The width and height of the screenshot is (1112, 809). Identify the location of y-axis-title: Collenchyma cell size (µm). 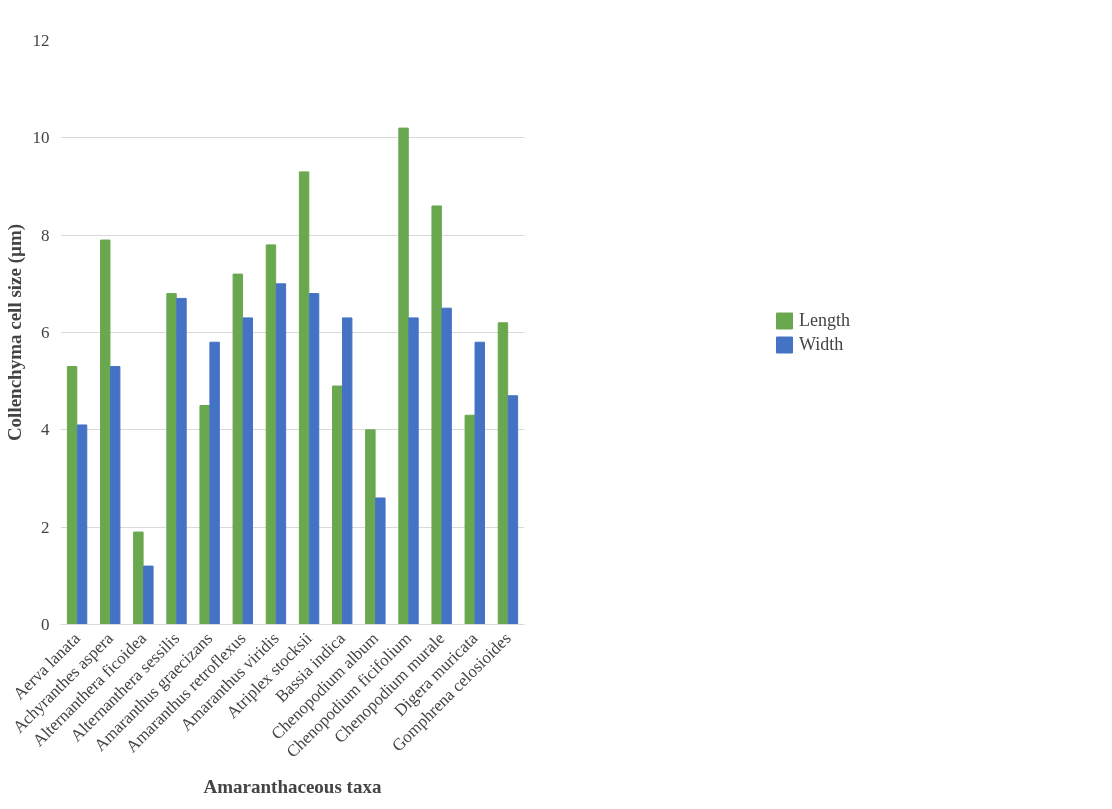
(14, 332).